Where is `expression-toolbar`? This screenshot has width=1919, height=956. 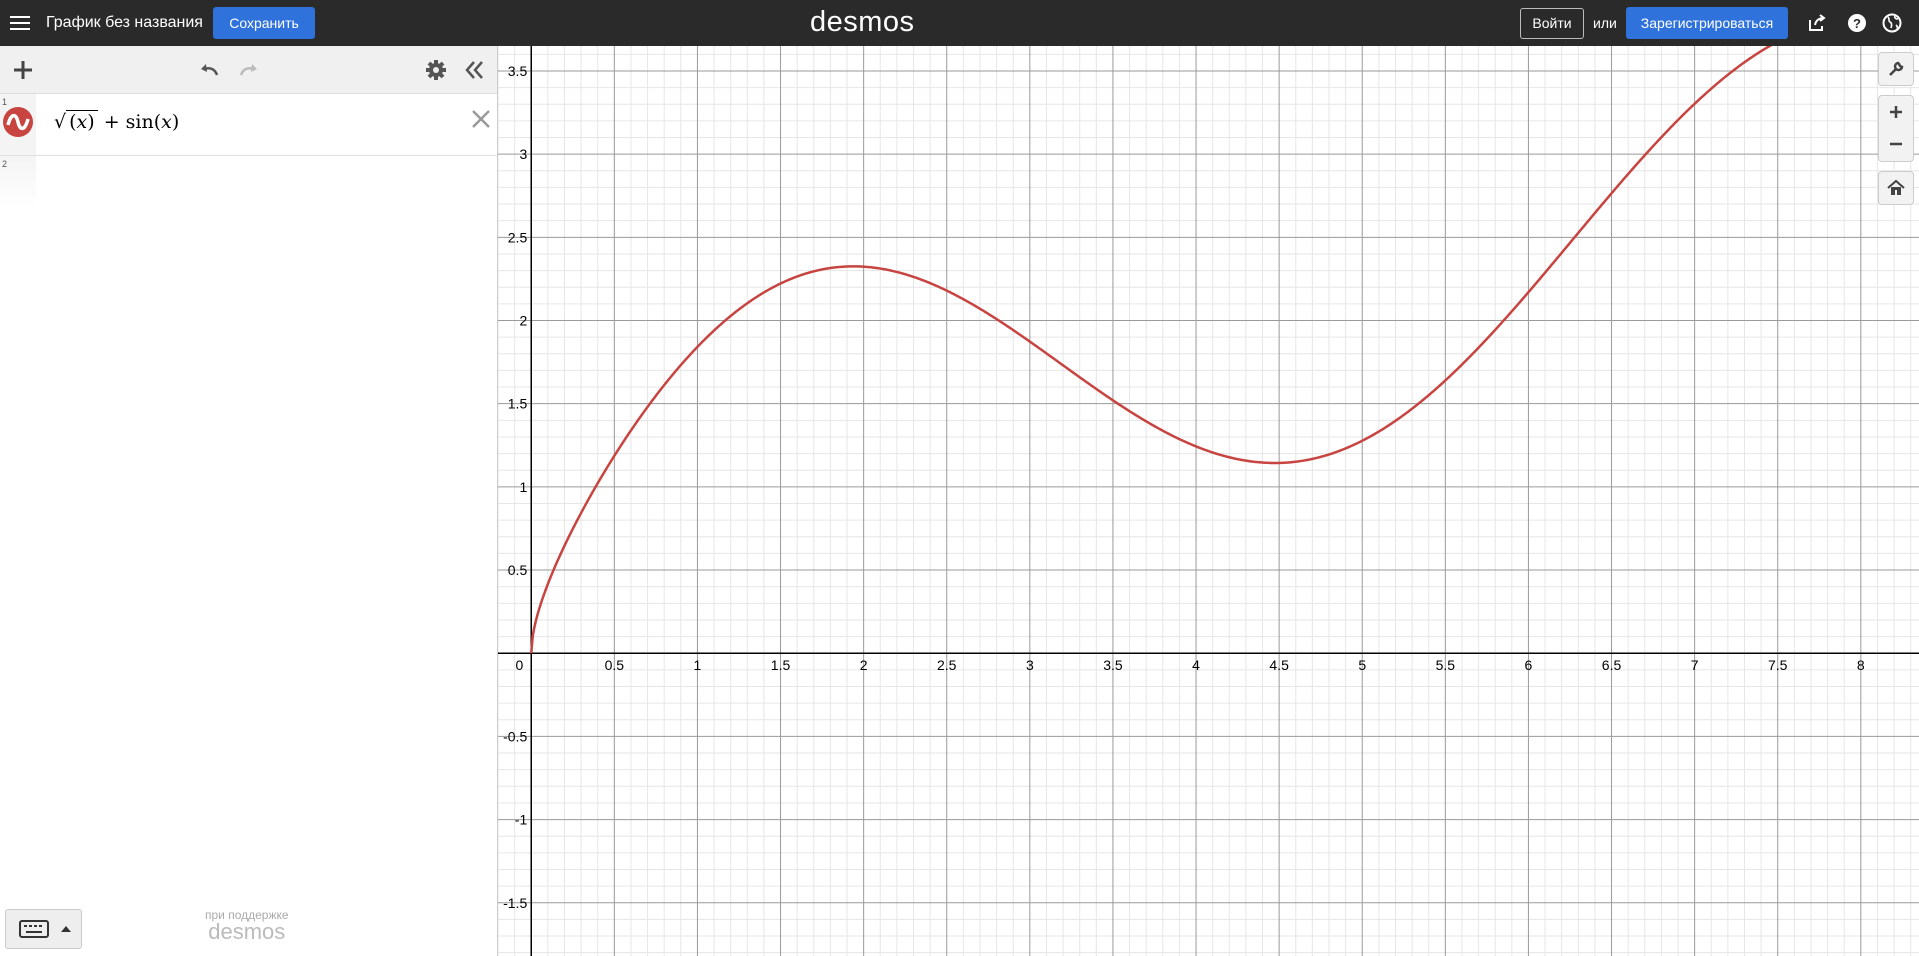 expression-toolbar is located at coordinates (248, 70).